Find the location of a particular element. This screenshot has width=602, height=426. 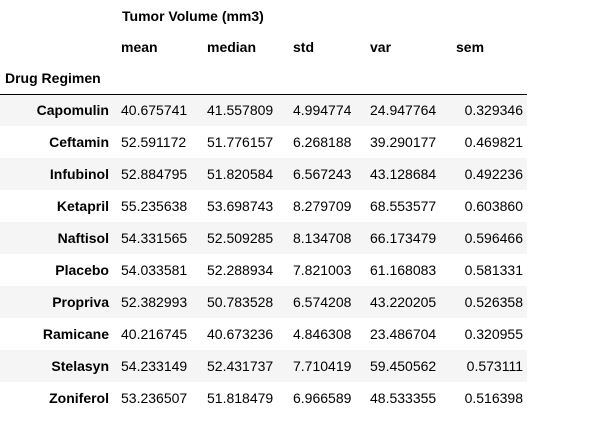

row-index-label: Propriva is located at coordinates (80, 302).